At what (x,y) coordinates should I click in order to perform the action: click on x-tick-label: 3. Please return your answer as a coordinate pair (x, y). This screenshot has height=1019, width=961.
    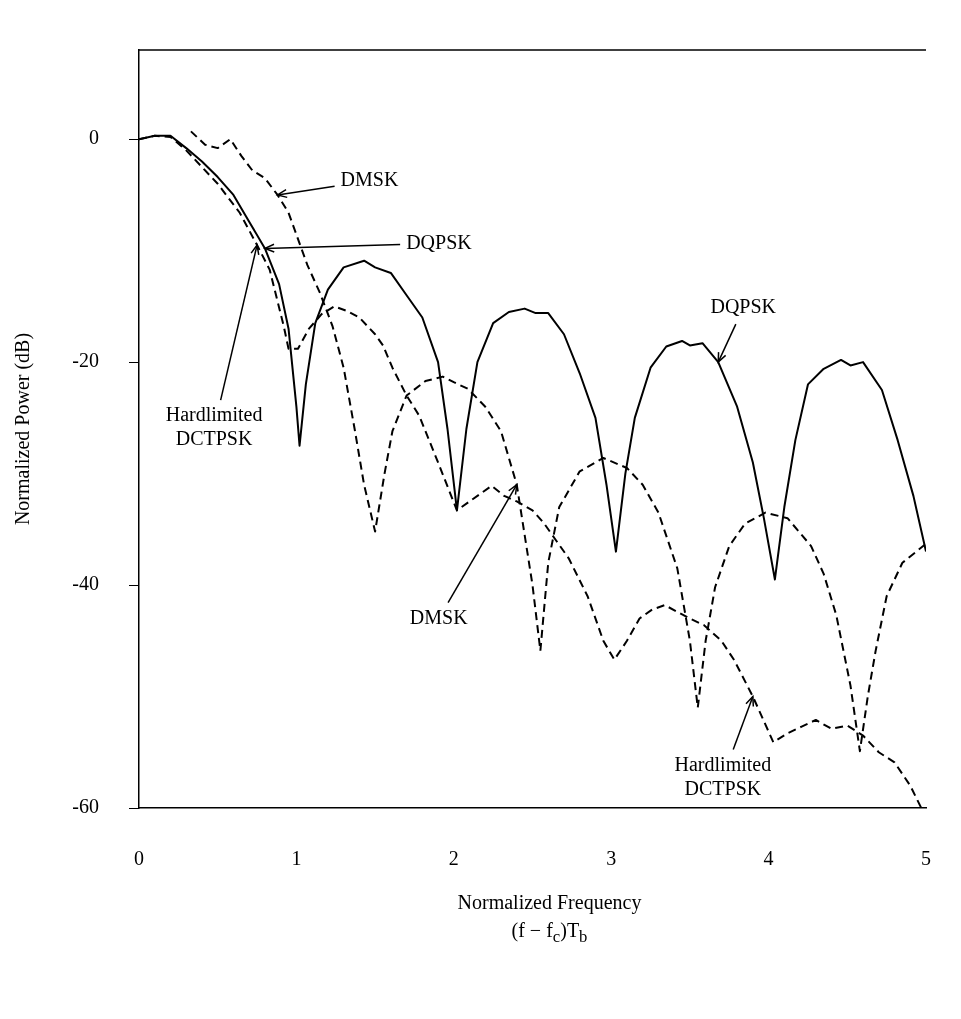
    Looking at the image, I should click on (611, 858).